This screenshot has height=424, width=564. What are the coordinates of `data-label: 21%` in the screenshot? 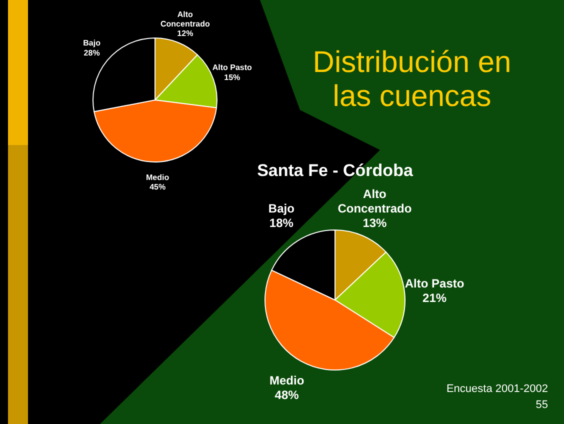 It's located at (434, 297).